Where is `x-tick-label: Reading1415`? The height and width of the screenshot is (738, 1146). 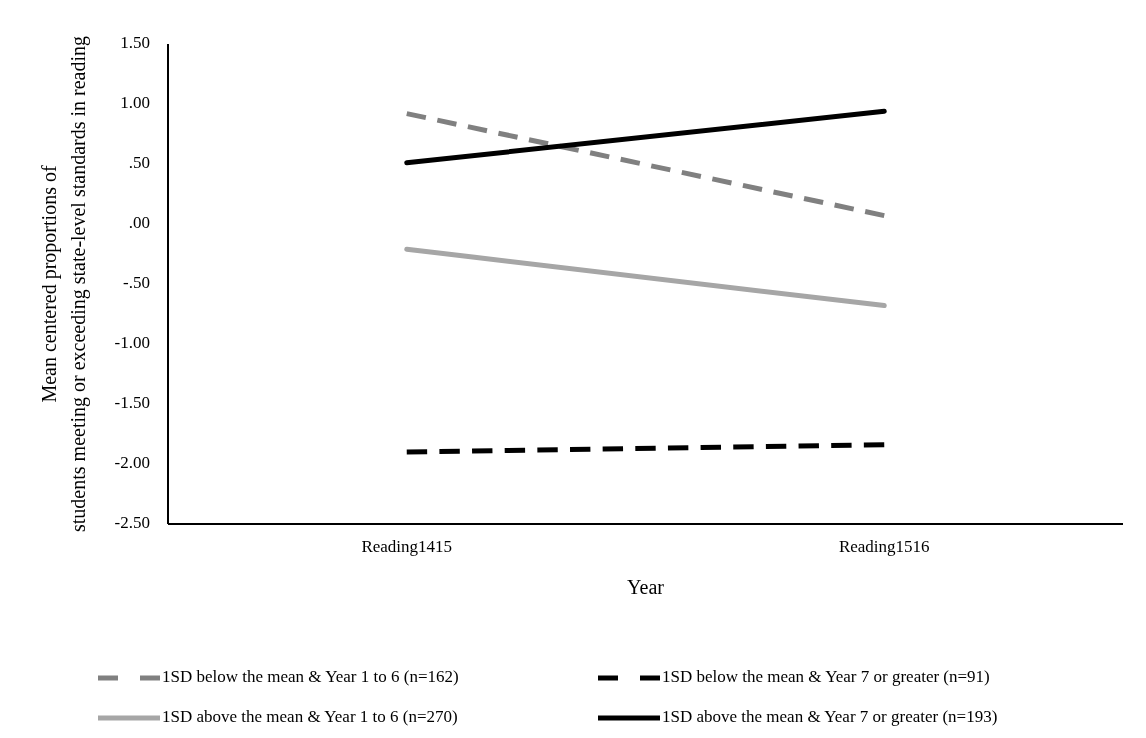 x-tick-label: Reading1415 is located at coordinates (407, 546).